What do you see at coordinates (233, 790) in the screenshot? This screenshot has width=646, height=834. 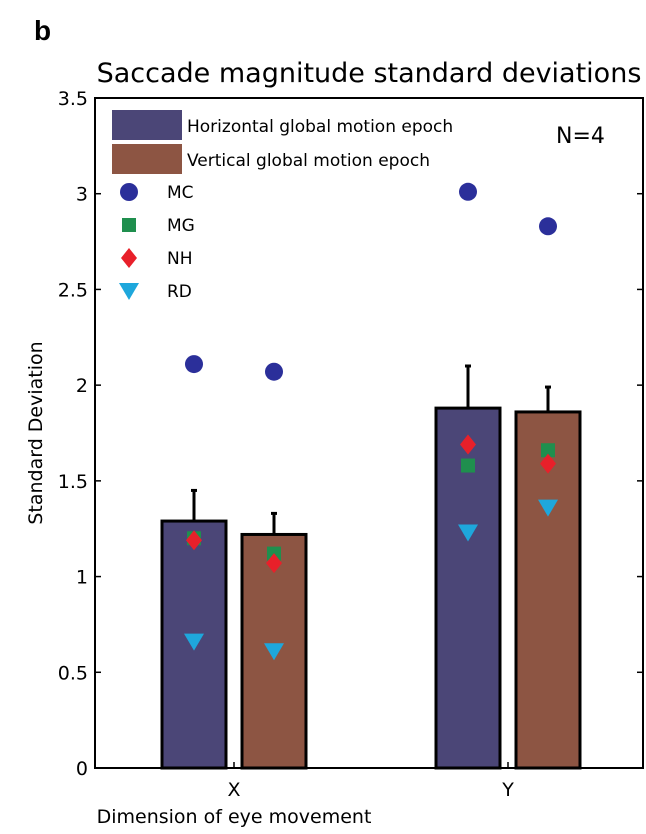 I see `x-tick-label: X` at bounding box center [233, 790].